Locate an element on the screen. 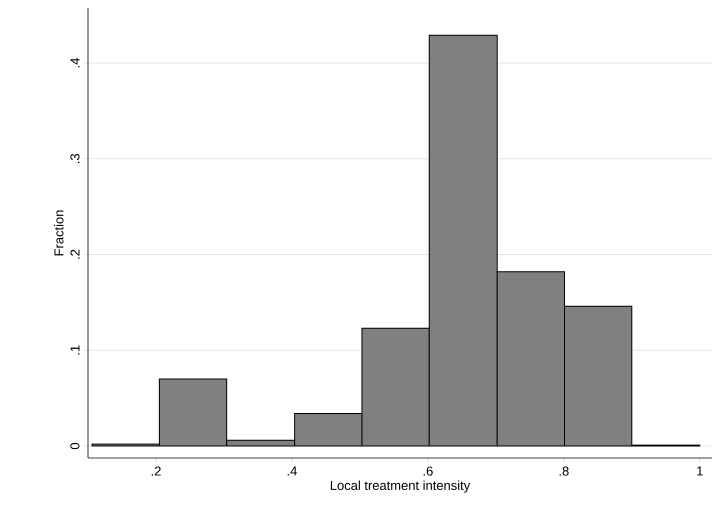 The height and width of the screenshot is (528, 723). y-tick-label: 0 is located at coordinates (75, 446).